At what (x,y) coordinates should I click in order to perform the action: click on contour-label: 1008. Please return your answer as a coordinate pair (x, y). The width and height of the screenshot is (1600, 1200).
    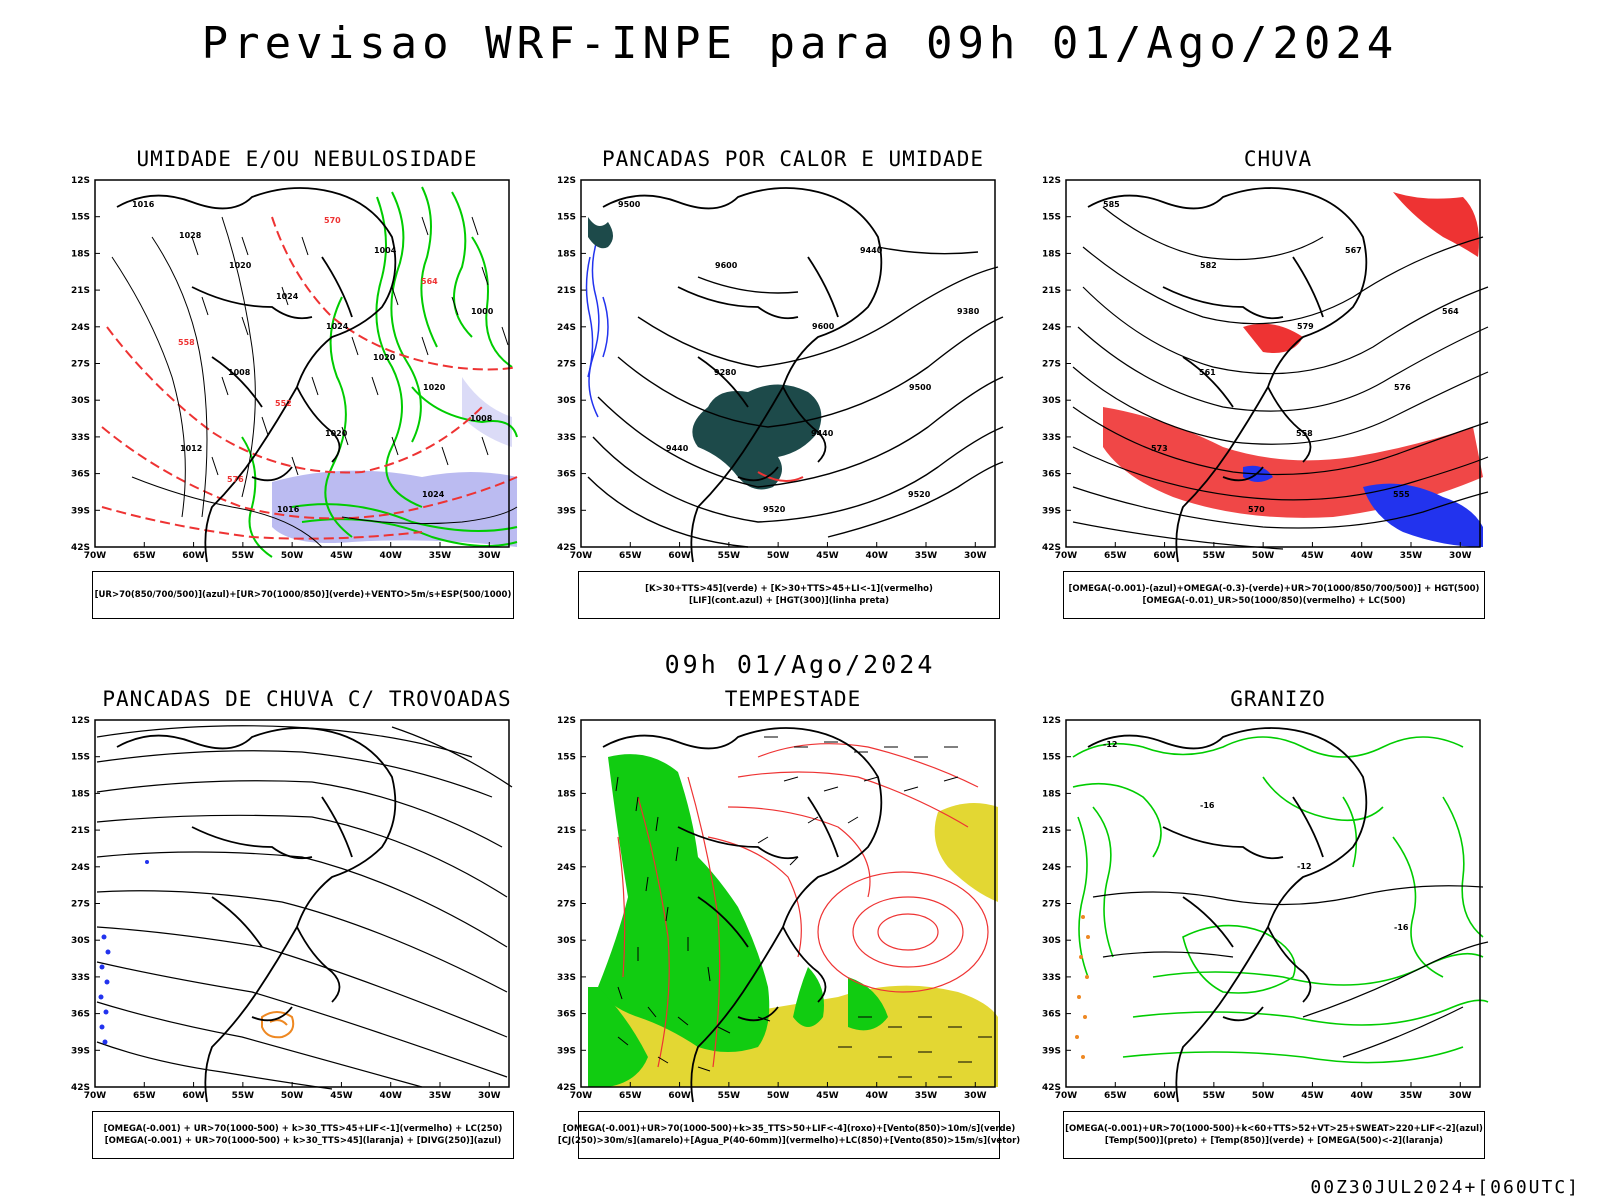
    Looking at the image, I should click on (239, 372).